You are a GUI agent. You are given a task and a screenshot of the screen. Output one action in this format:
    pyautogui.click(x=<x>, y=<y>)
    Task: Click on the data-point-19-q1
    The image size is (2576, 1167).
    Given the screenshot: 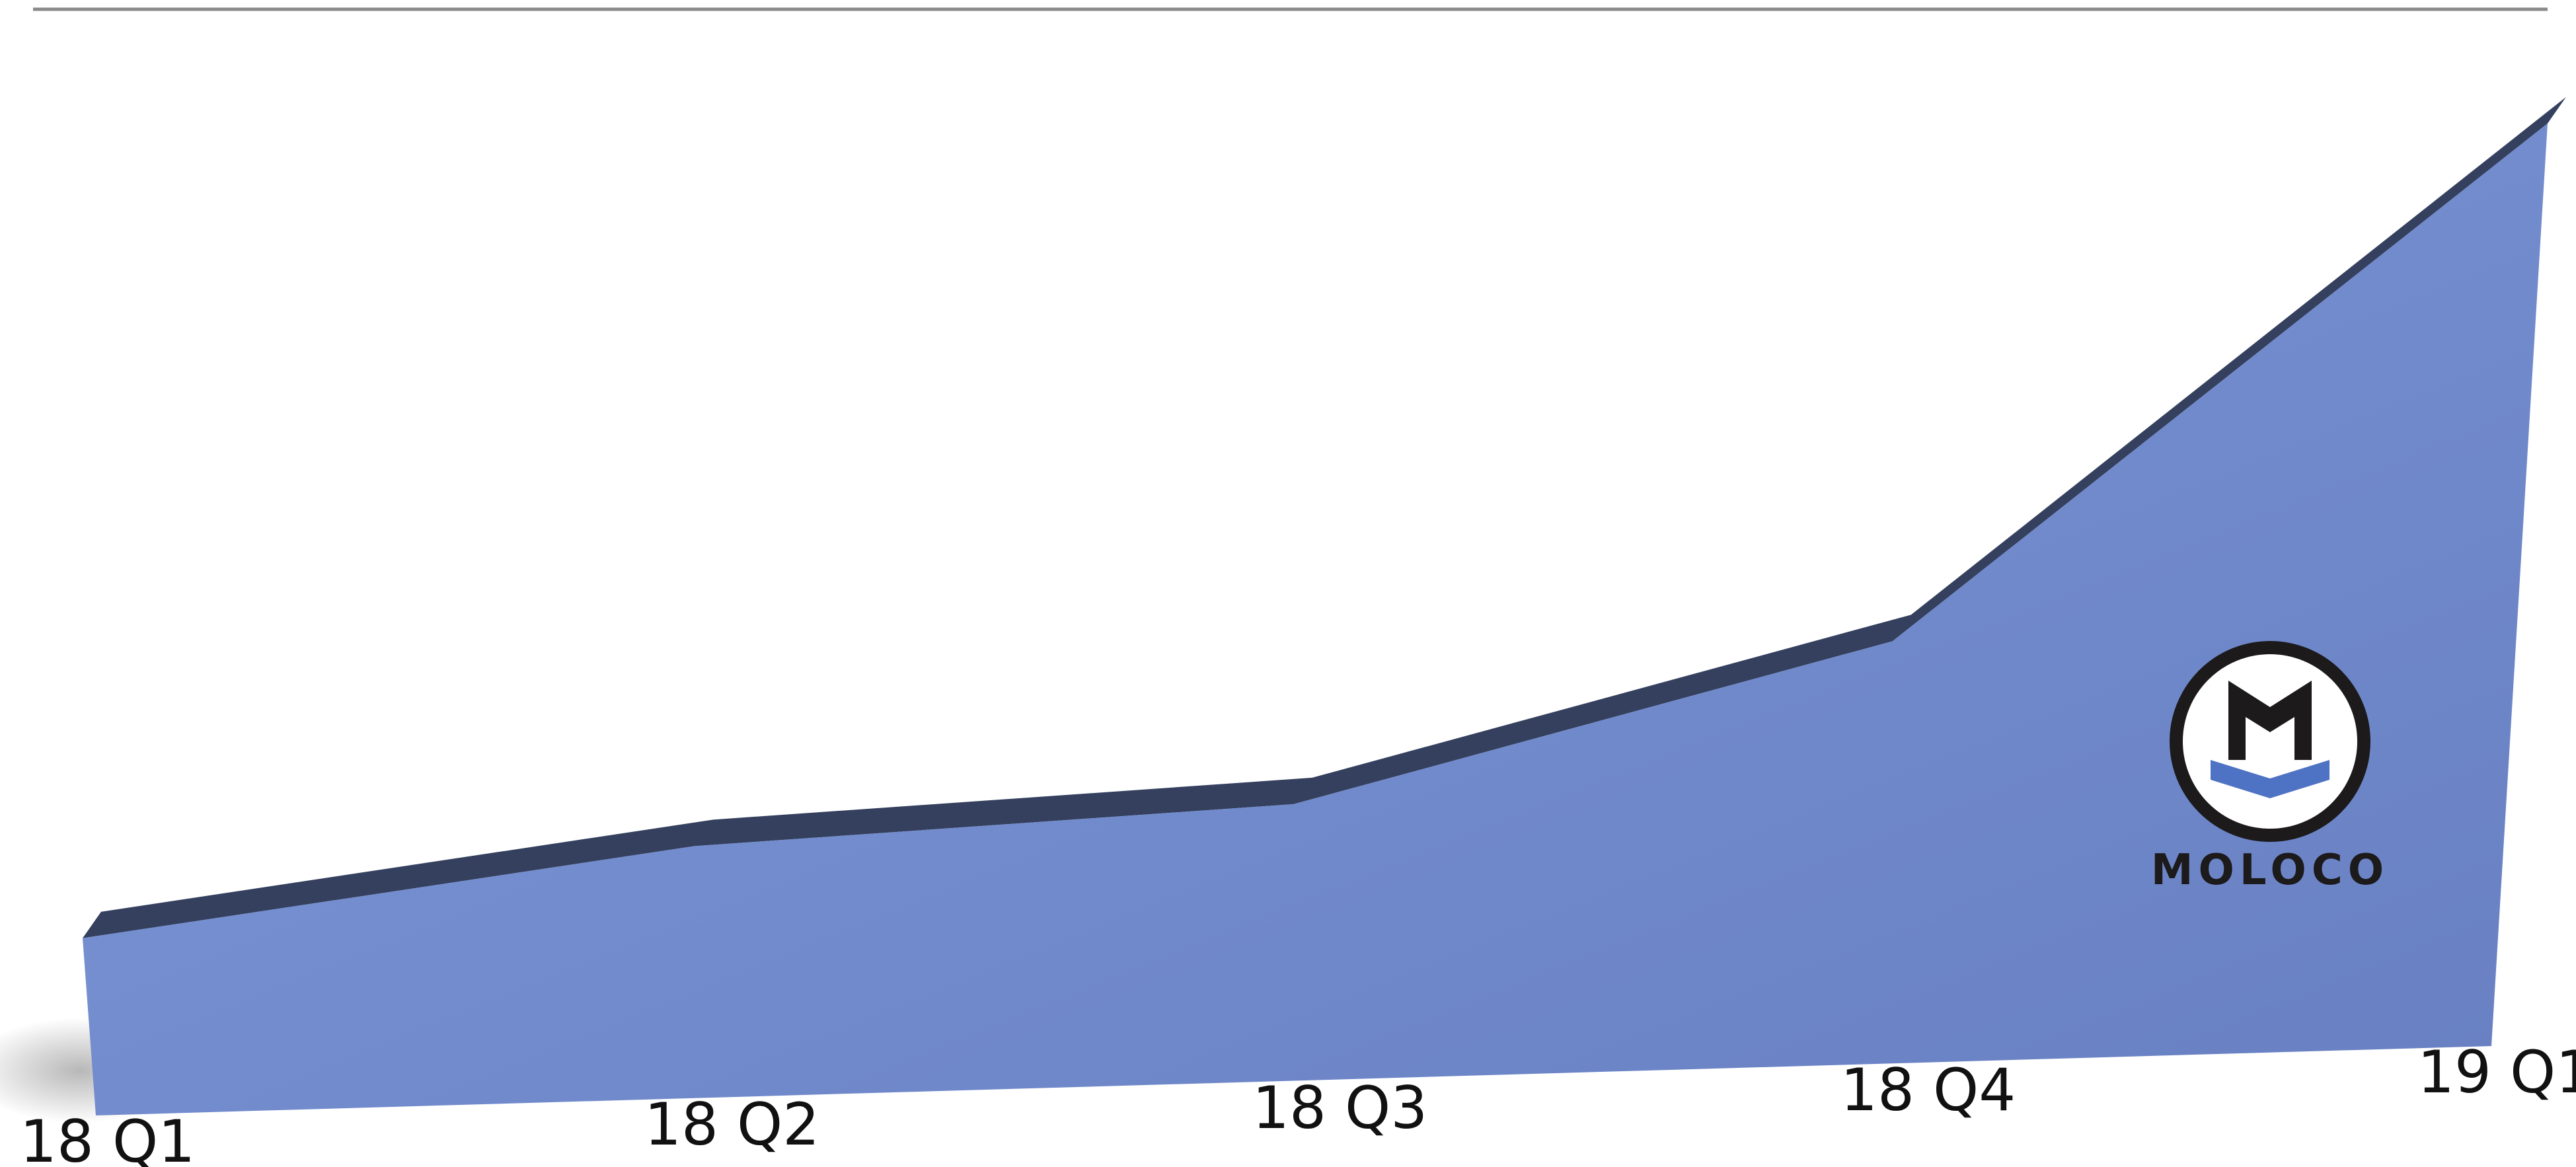 What is the action you would take?
    pyautogui.click(x=2548, y=124)
    